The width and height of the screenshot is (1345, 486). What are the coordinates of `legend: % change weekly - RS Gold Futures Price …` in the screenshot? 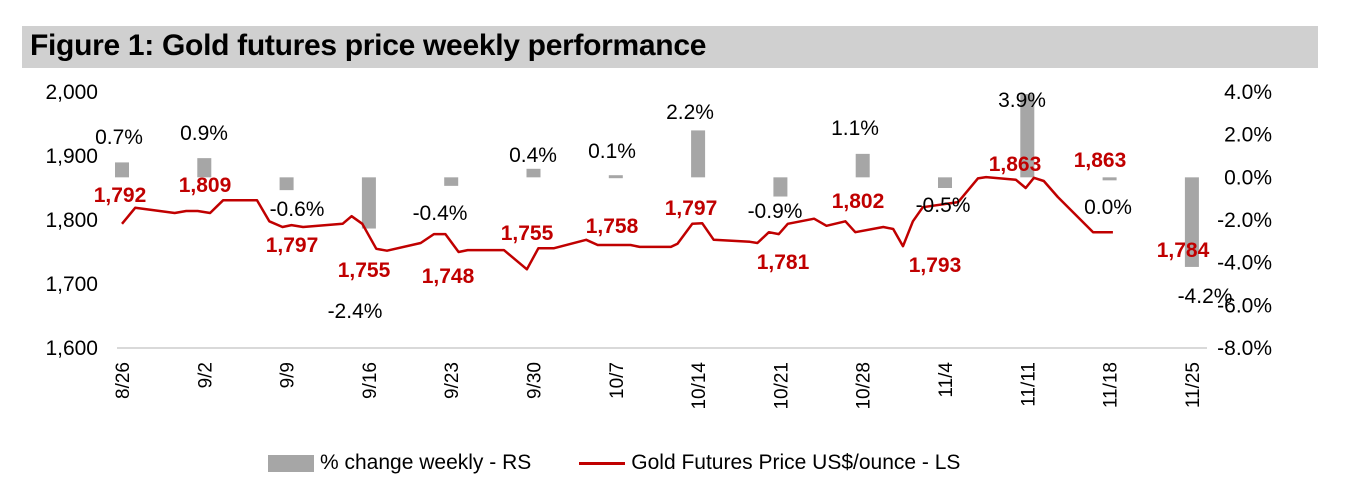 It's located at (638, 463).